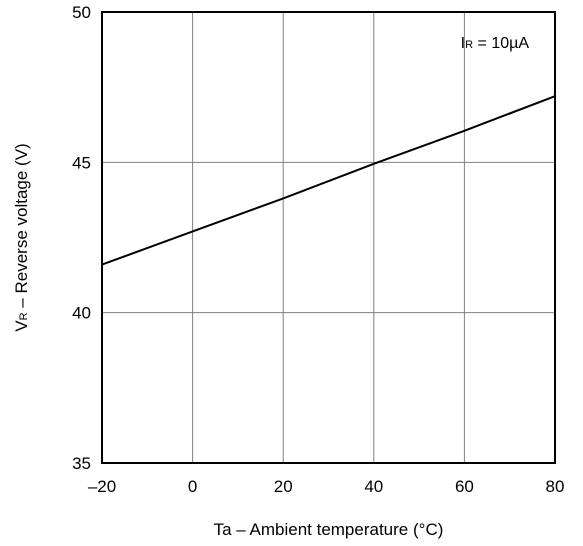 This screenshot has height=546, width=583. Describe the element at coordinates (192, 486) in the screenshot. I see `x-tick-label: 0` at that location.